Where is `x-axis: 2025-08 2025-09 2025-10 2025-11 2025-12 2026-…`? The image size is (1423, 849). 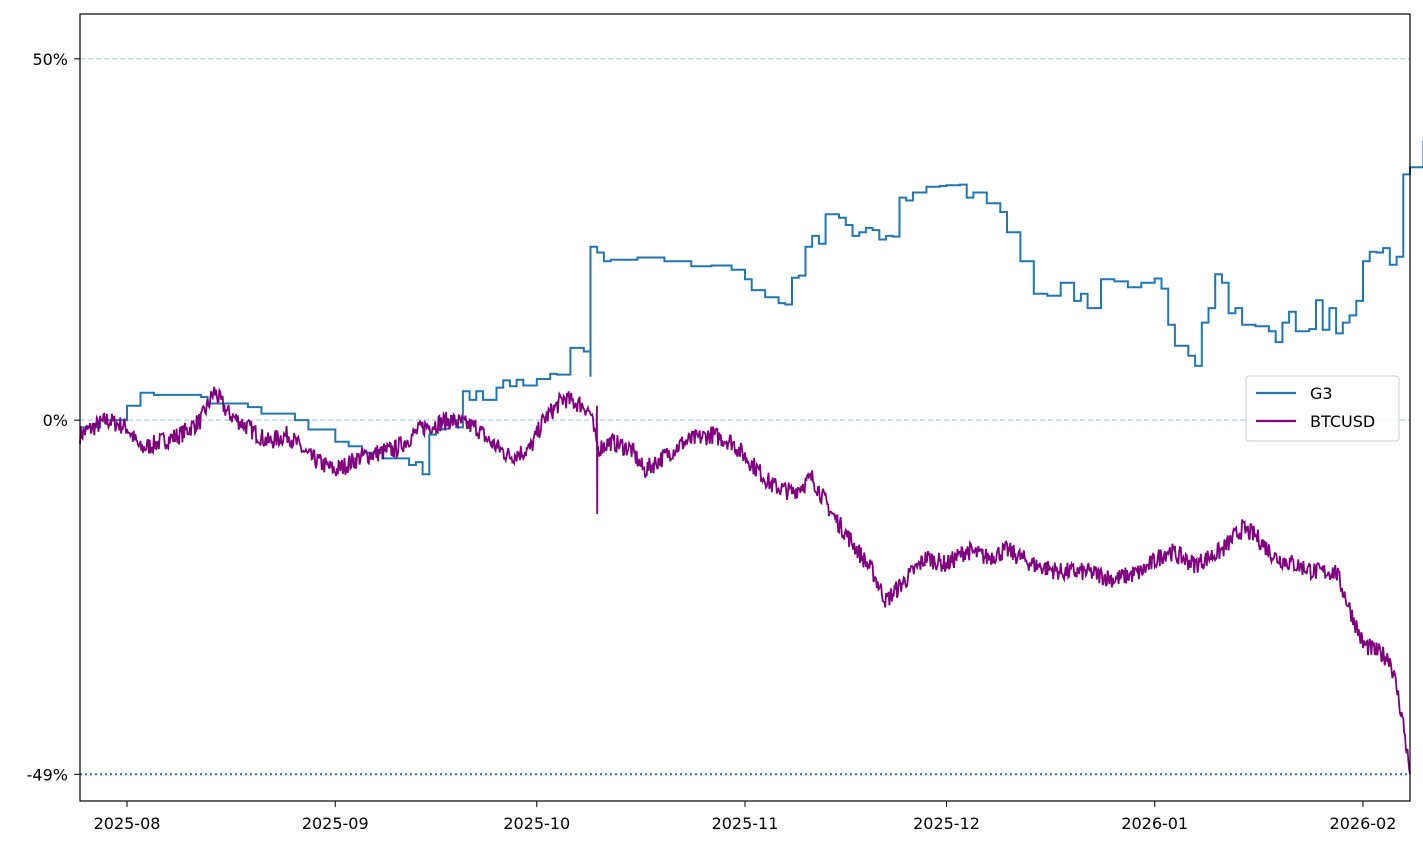 x-axis: 2025-08 2025-09 2025-10 2025-11 2025-12 2026-… is located at coordinates (745, 817).